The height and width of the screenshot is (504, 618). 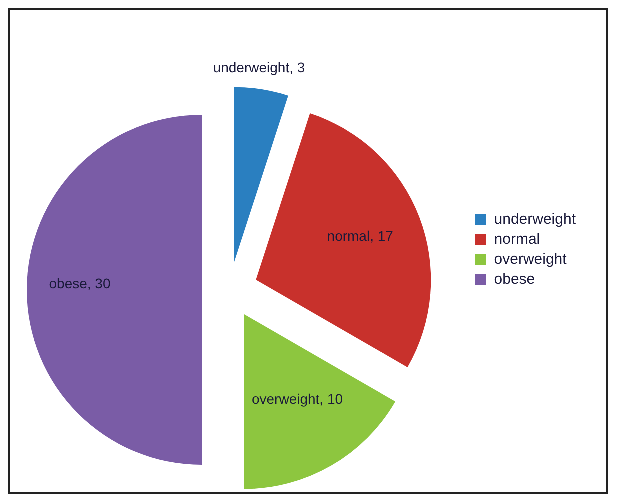 I want to click on data-label: overweight, 10, so click(x=298, y=398).